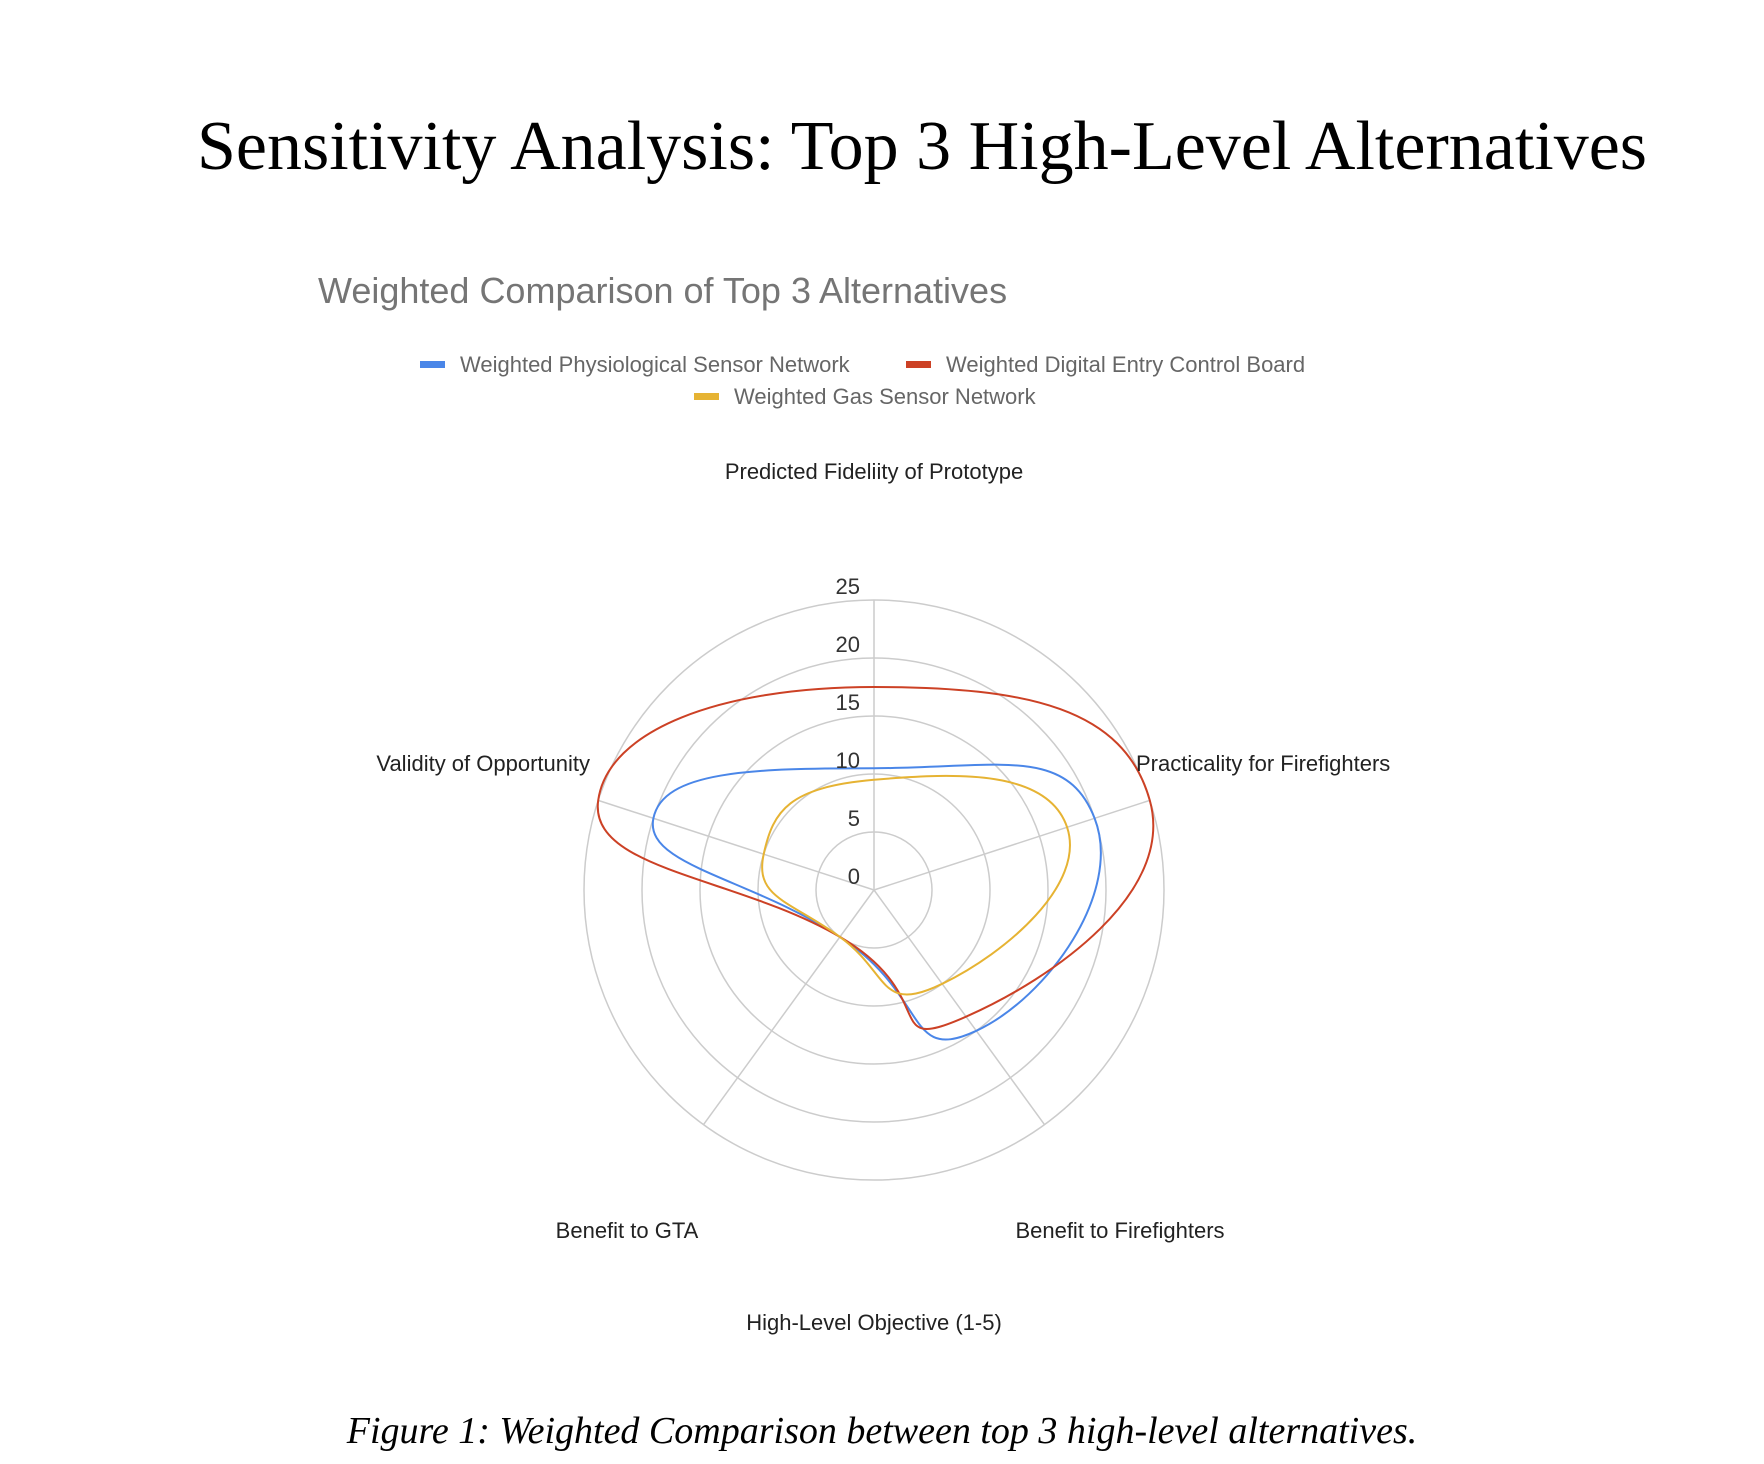  Describe the element at coordinates (1125, 364) in the screenshot. I see `legend-label-digital-entry: Weighted Digital Entry Control Board` at that location.